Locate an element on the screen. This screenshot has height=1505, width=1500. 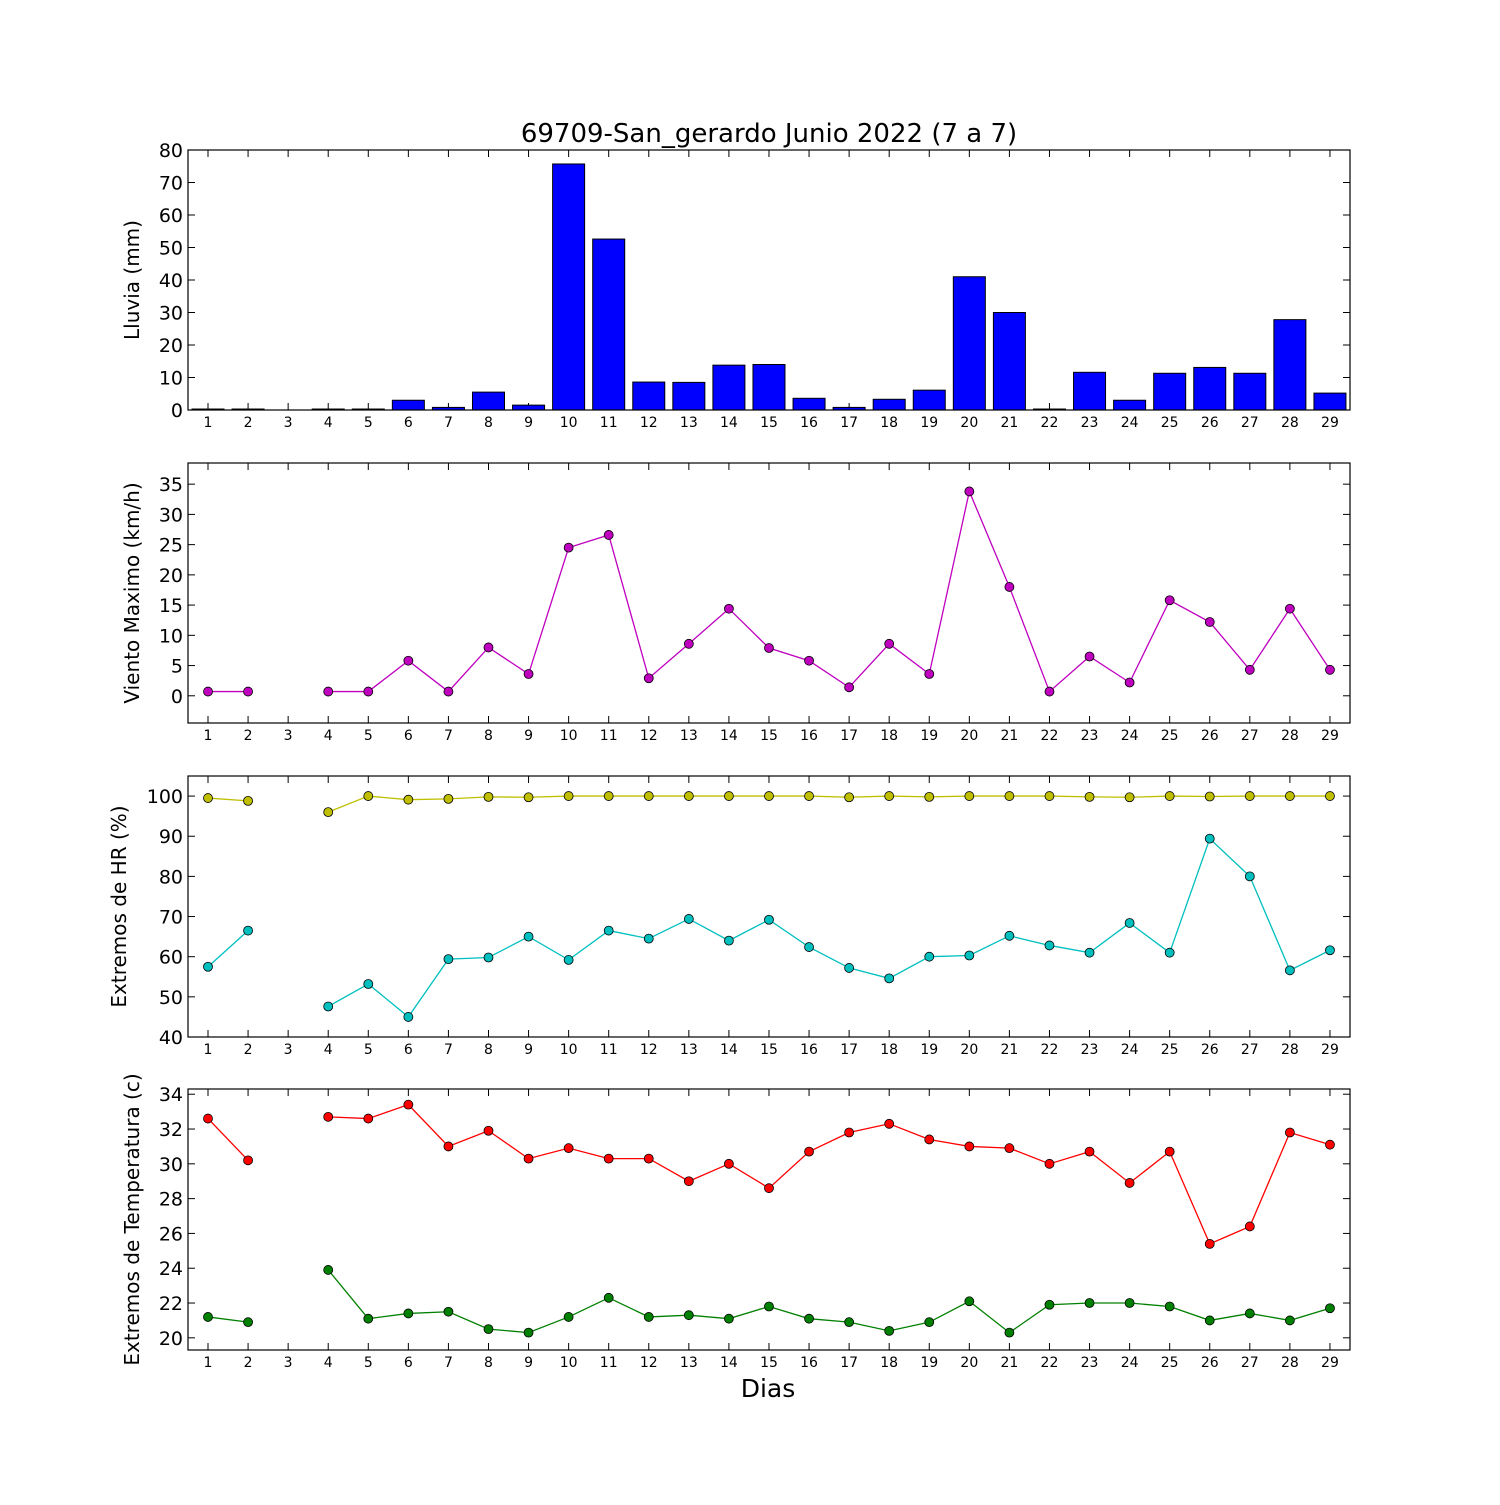
plot-frame is located at coordinates (769, 280).